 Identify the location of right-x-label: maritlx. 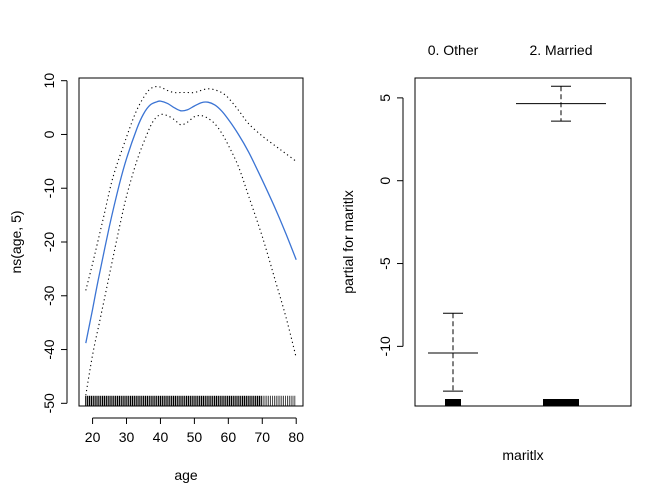
(522, 455).